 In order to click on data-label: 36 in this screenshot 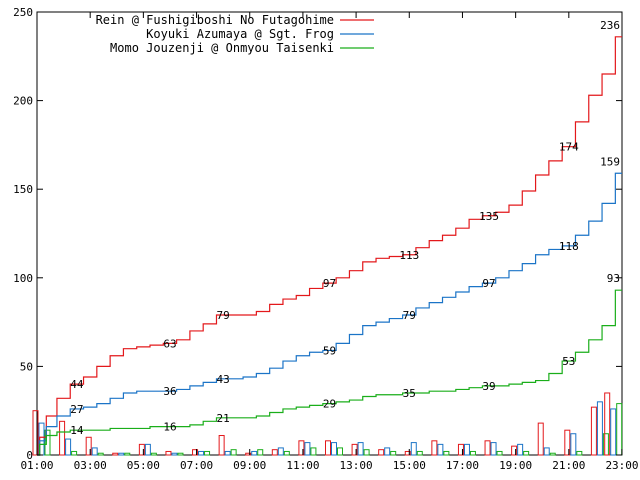, I will do `click(169, 391)`.